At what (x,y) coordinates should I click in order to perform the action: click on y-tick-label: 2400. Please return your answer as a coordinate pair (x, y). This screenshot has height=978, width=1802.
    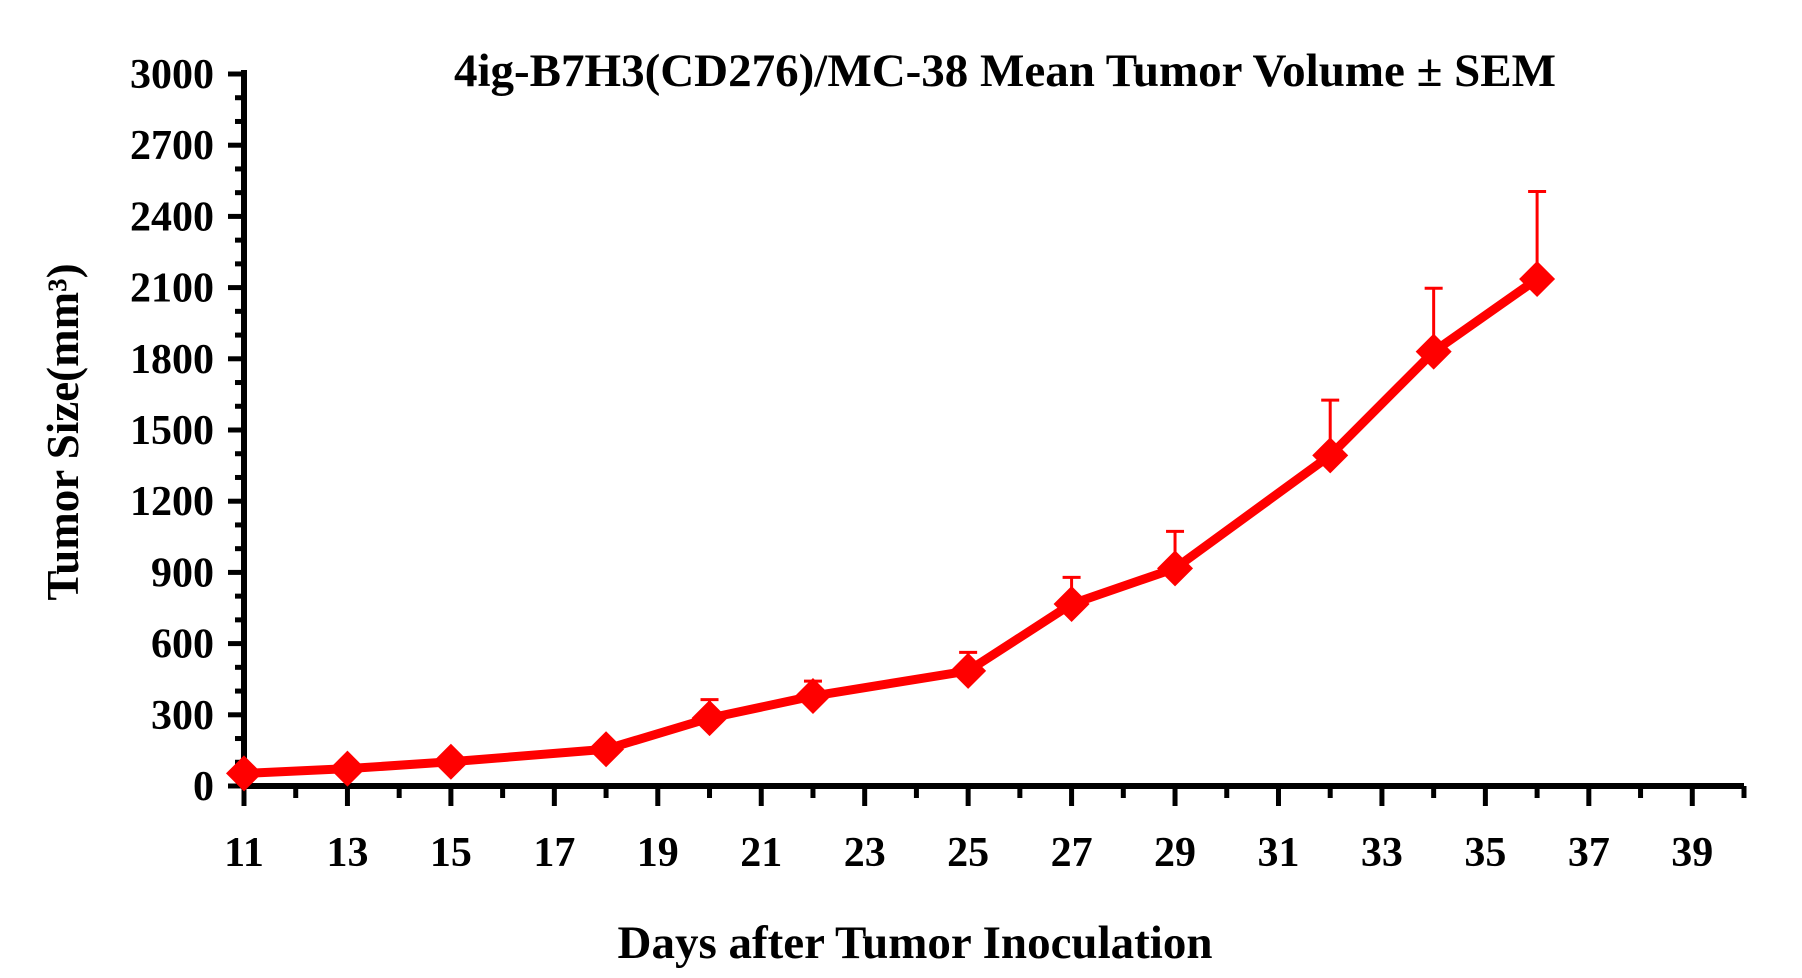
    Looking at the image, I should click on (172, 217).